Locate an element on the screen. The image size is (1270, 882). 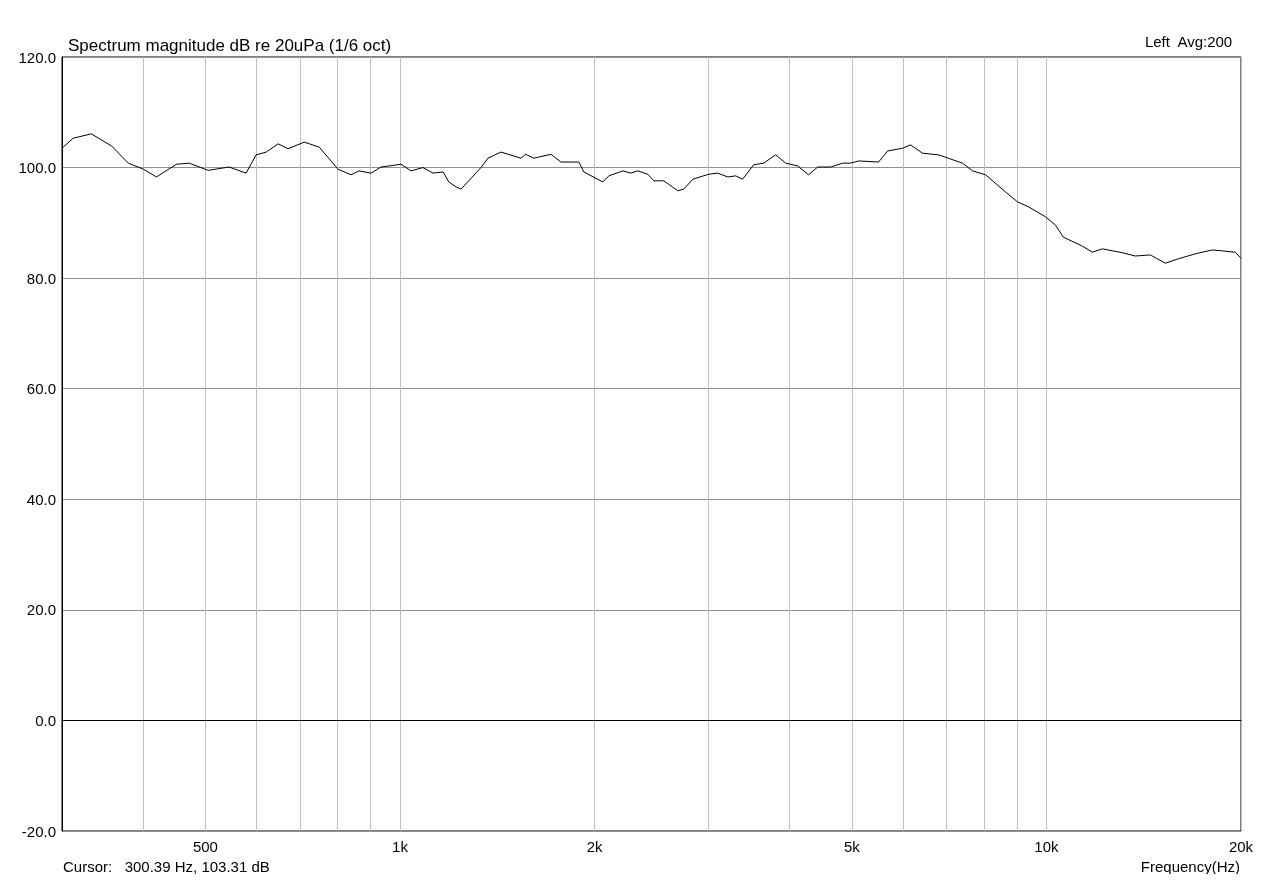
x-tick-label: 5k is located at coordinates (852, 846).